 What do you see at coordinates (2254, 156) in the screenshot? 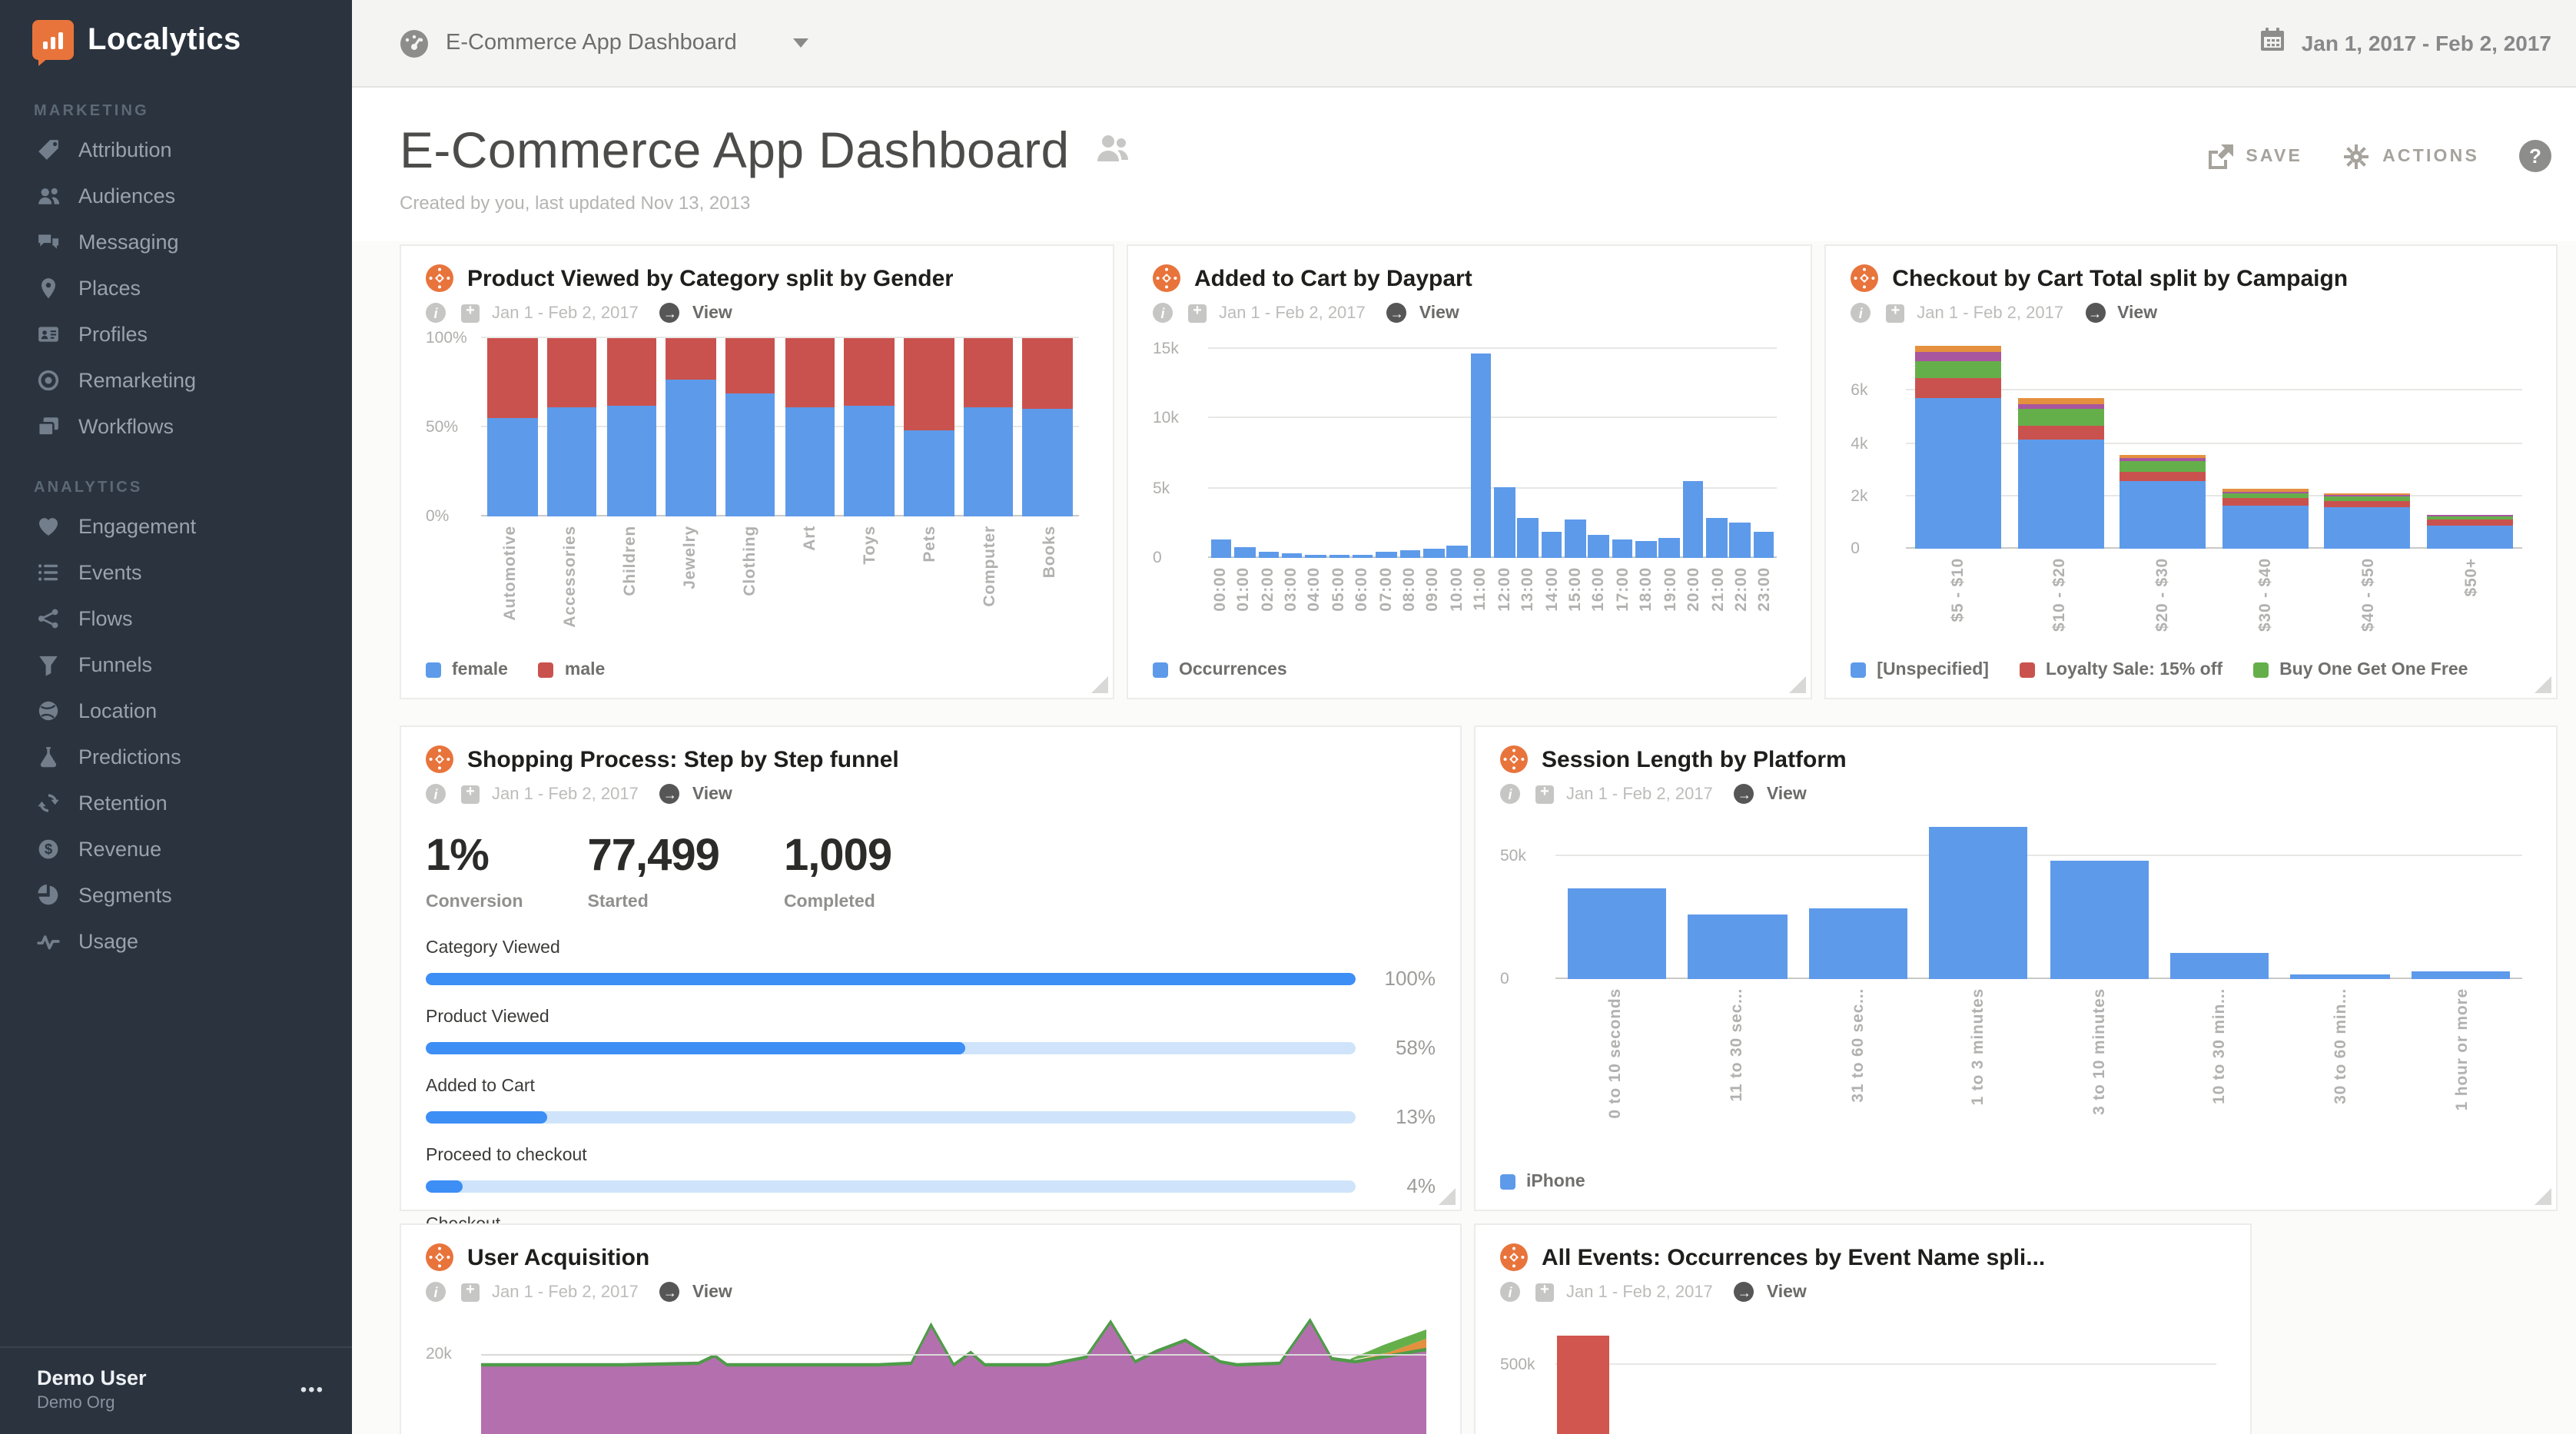
I see `save-button: SAVE` at bounding box center [2254, 156].